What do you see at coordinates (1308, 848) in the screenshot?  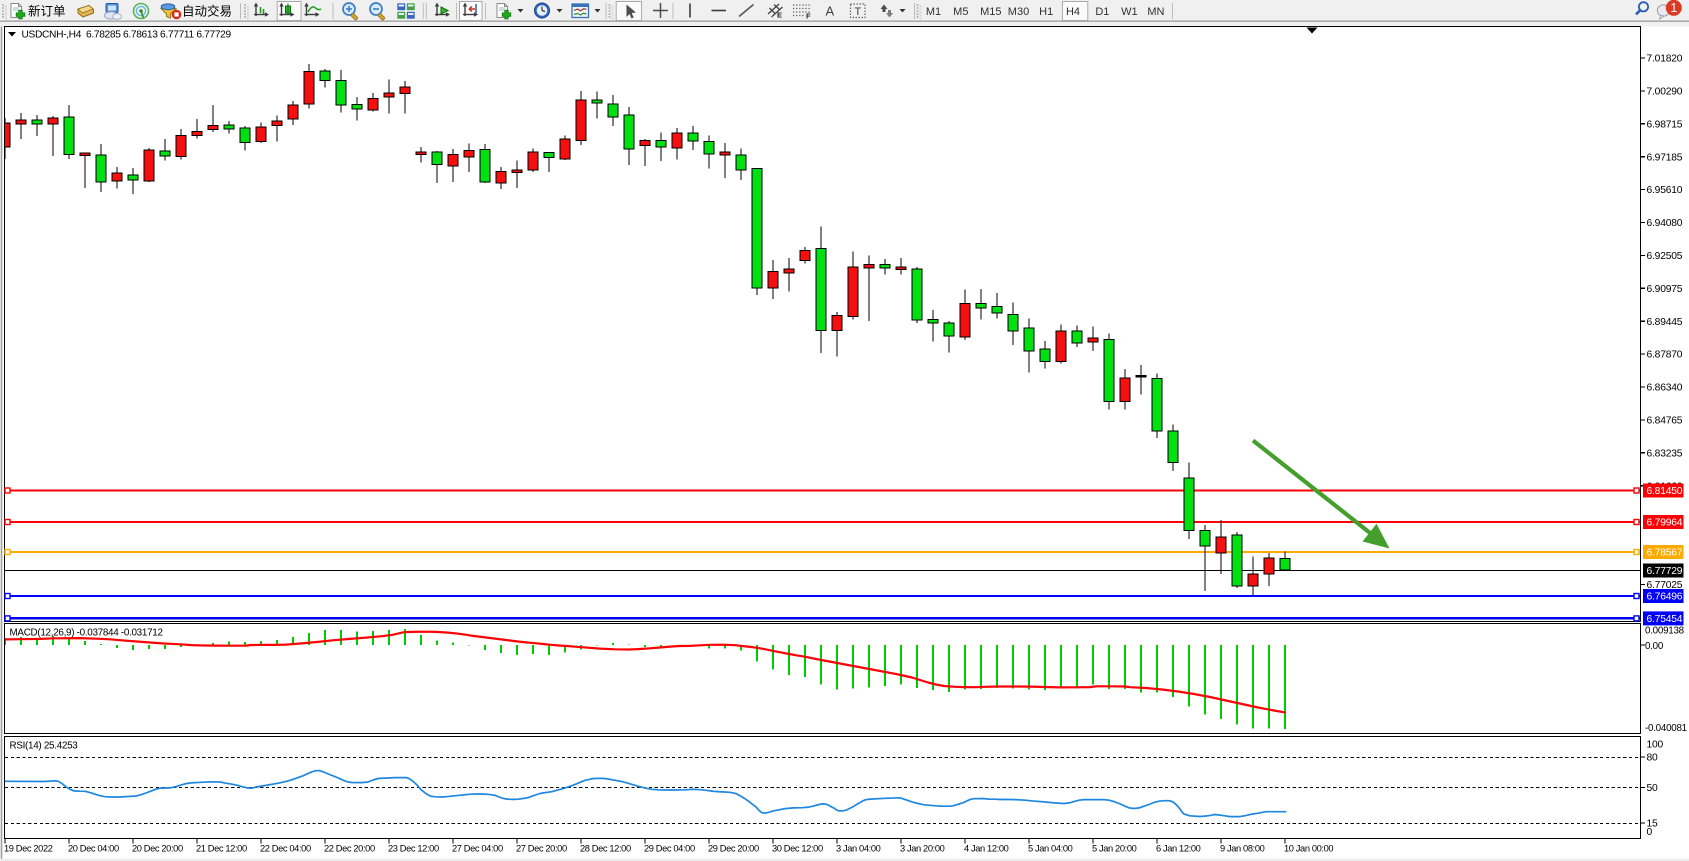 I see `svg-text: 10 Jan 00:00` at bounding box center [1308, 848].